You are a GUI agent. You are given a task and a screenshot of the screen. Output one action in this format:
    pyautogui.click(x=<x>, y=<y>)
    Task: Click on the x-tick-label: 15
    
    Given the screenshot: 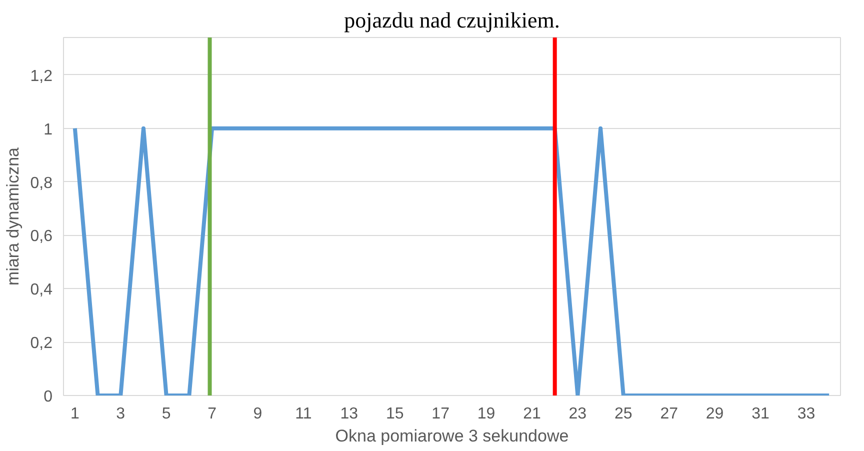 What is the action you would take?
    pyautogui.click(x=395, y=414)
    